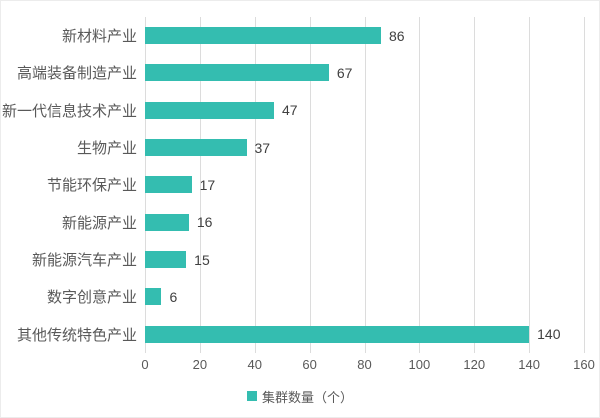 The image size is (600, 418). I want to click on value-label: 16, so click(204, 222).